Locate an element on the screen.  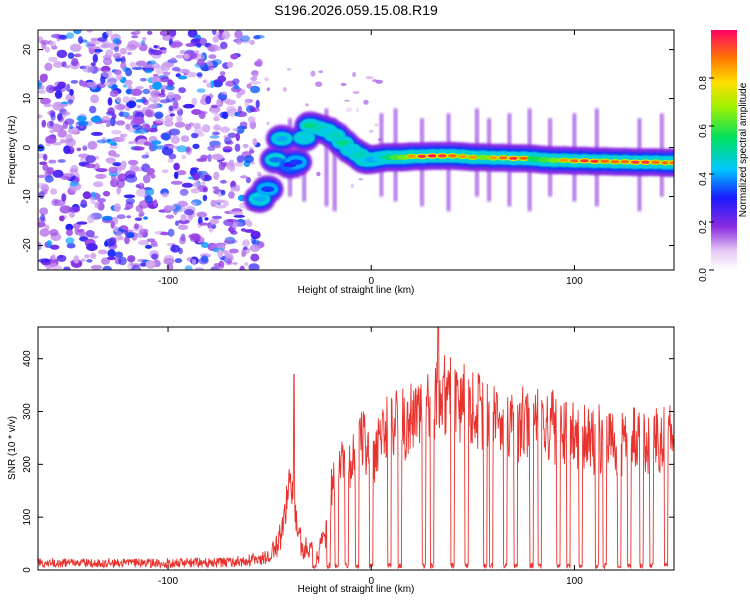
snr-xtick-label: 0 is located at coordinates (371, 581).